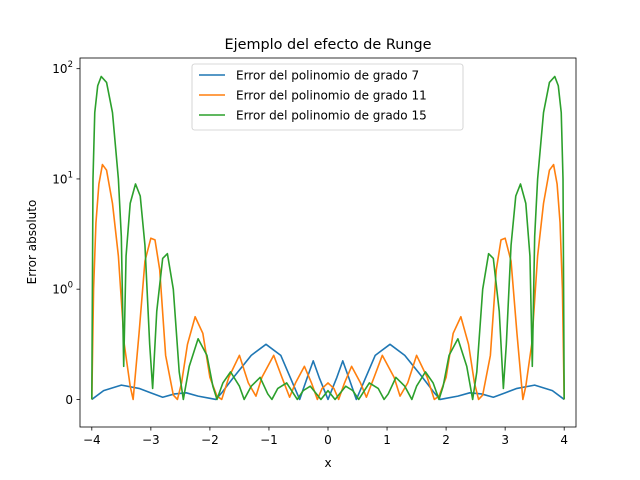  What do you see at coordinates (328, 45) in the screenshot?
I see `chart-title: Ejemplo del efecto de Runge` at bounding box center [328, 45].